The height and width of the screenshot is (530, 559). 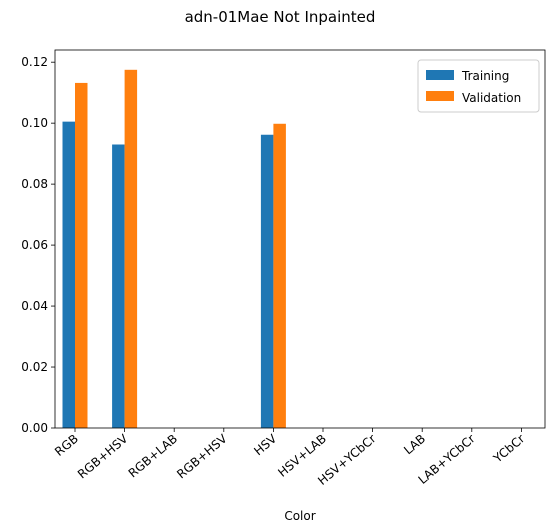 What do you see at coordinates (34, 367) in the screenshot?
I see `y-tick-label: 0.02` at bounding box center [34, 367].